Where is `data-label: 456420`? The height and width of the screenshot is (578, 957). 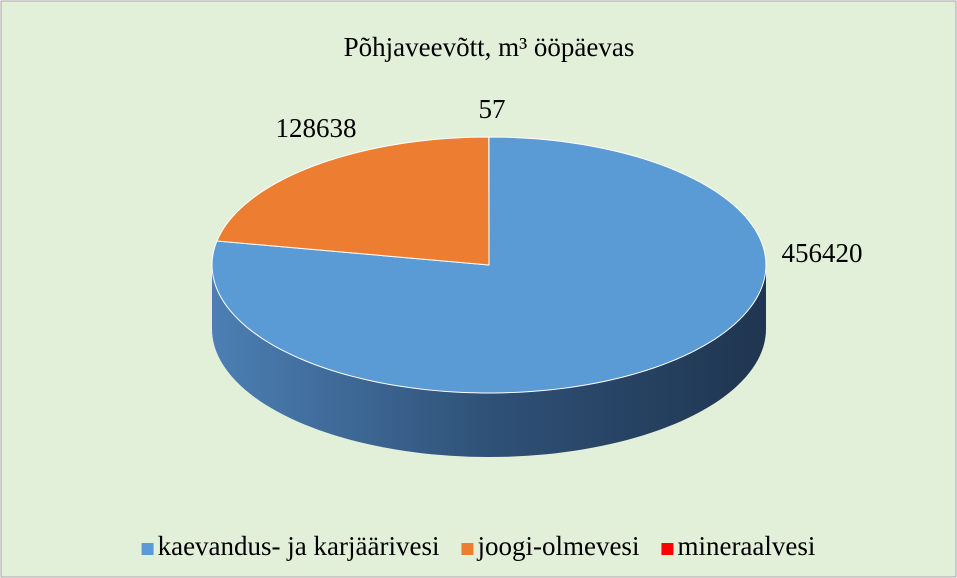 data-label: 456420 is located at coordinates (822, 253).